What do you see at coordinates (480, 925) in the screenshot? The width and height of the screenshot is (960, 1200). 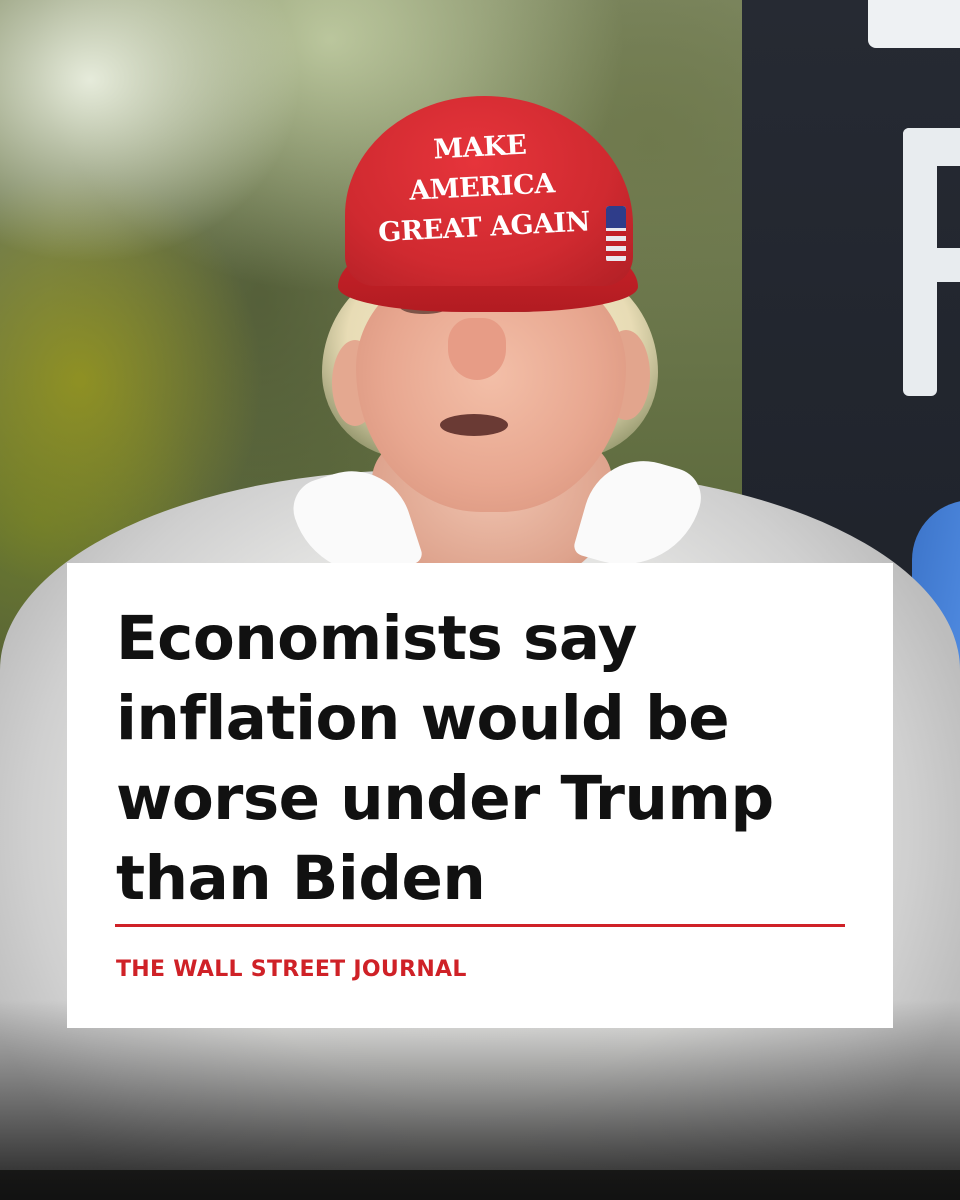 I see `divider-rule` at bounding box center [480, 925].